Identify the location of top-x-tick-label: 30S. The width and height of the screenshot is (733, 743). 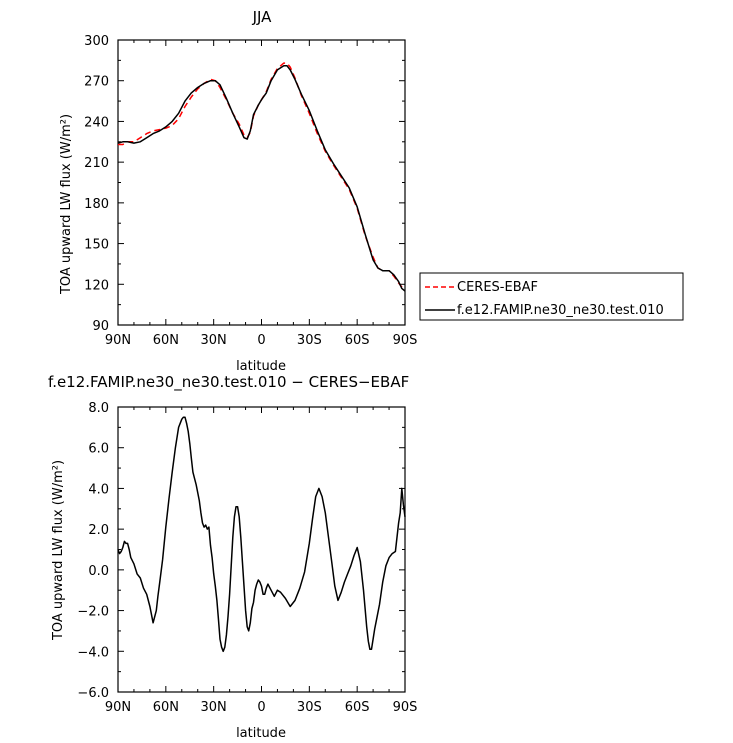
(309, 340).